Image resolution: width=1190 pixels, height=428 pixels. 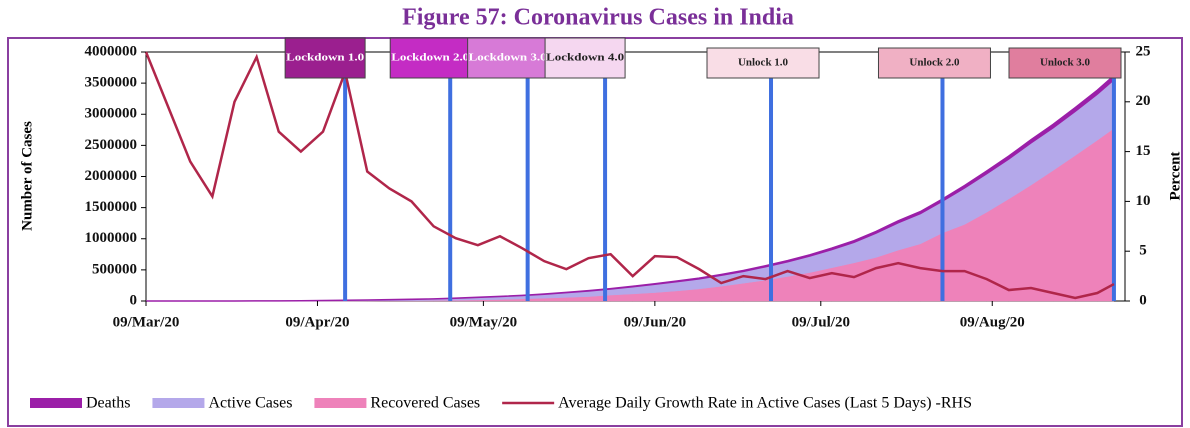 What do you see at coordinates (425, 403) in the screenshot?
I see `legend-label: Recovered Cases` at bounding box center [425, 403].